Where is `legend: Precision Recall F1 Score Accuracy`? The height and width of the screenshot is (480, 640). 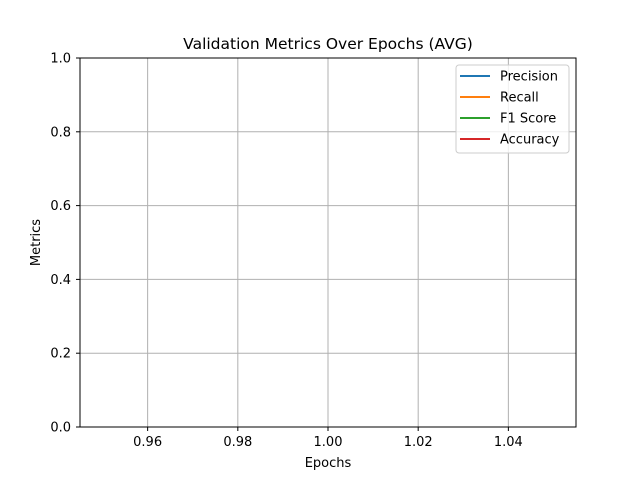 legend: Precision Recall F1 Score Accuracy is located at coordinates (512, 109).